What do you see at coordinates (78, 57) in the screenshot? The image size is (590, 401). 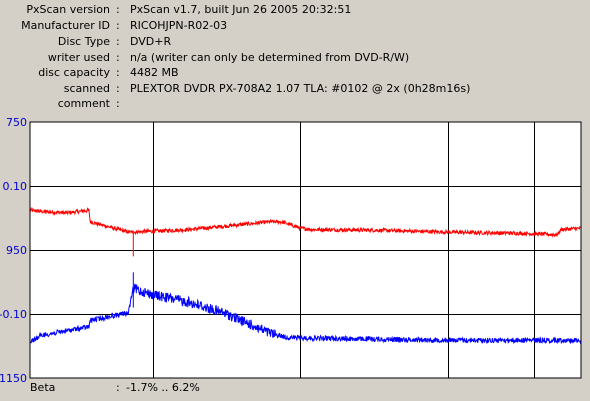 I see `info-key: writer used` at bounding box center [78, 57].